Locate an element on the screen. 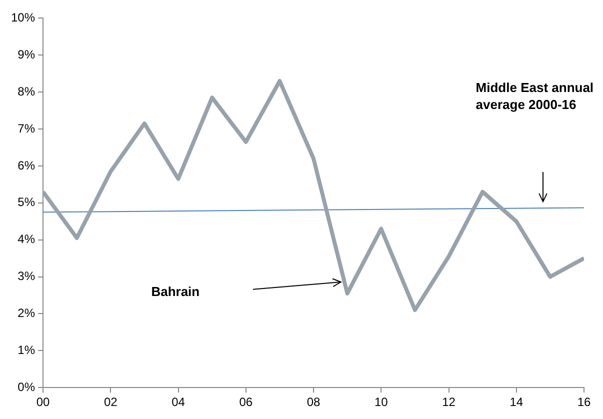 This screenshot has height=419, width=603. x-tick-label: 12 is located at coordinates (449, 402).